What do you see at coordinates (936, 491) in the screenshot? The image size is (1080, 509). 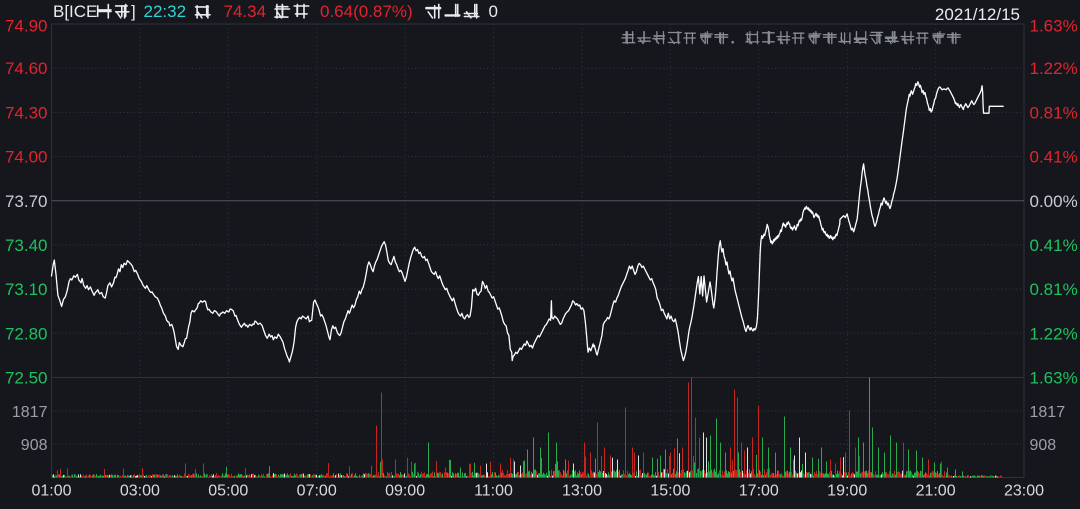 I see `svg-text: 21:00` at bounding box center [936, 491].